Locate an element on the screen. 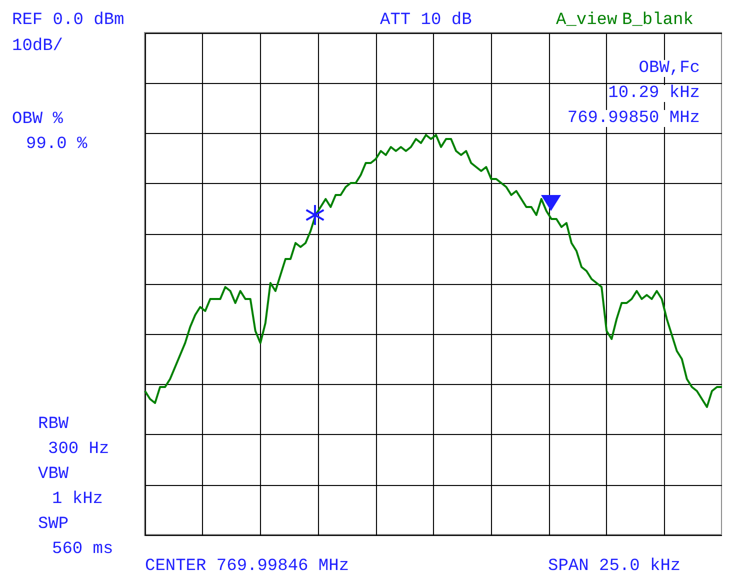  text: 300 Hz is located at coordinates (79, 449).